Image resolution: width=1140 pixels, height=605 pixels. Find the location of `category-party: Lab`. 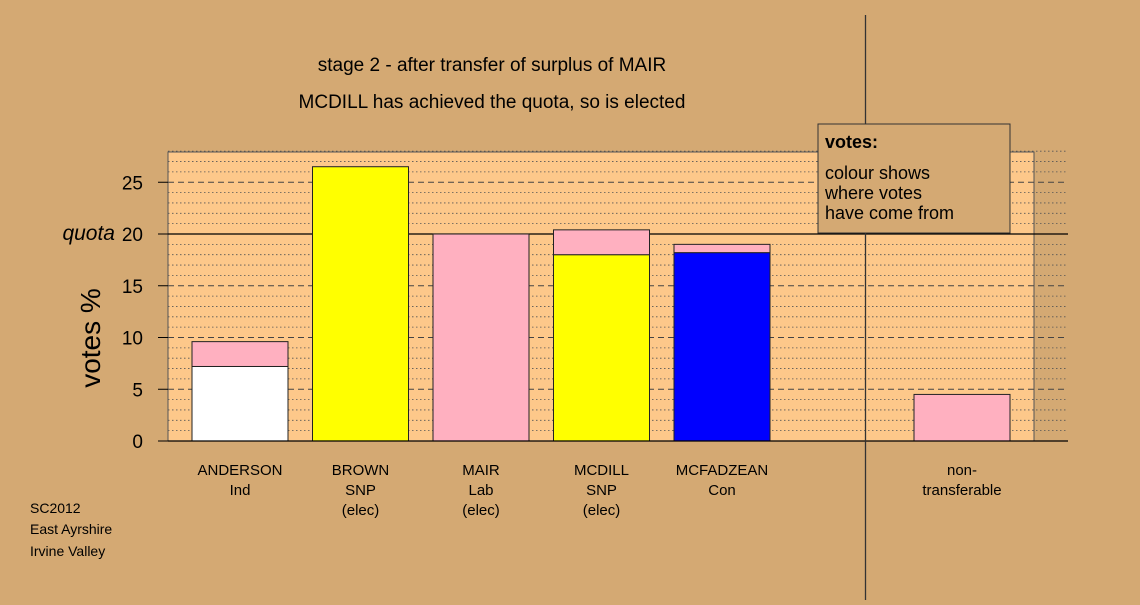

category-party: Lab is located at coordinates (480, 490).